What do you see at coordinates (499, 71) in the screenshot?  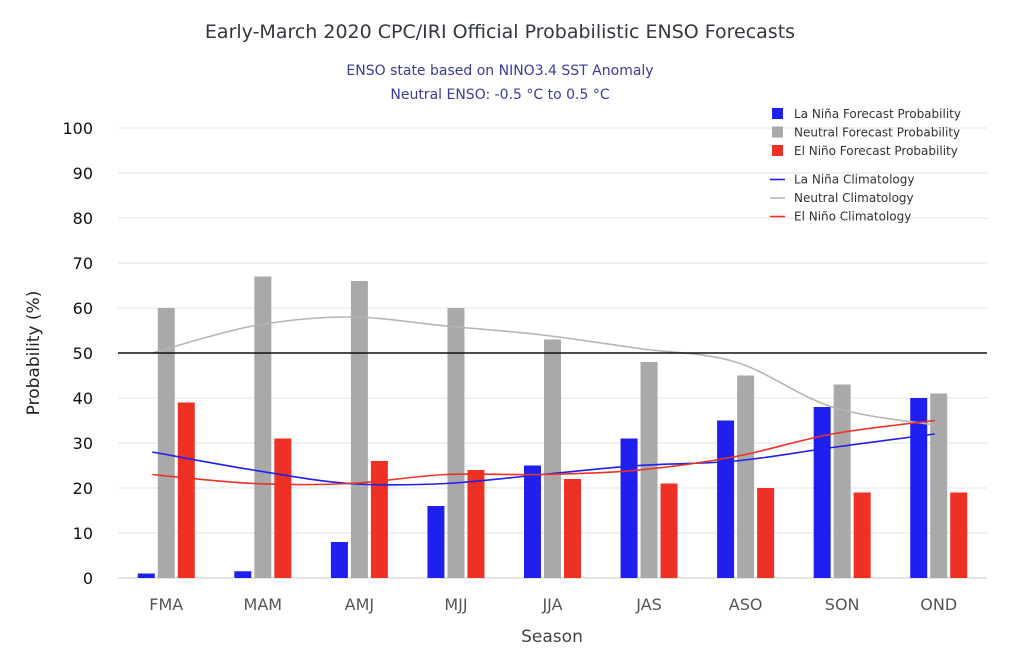 I see `chart-subtitle-line-1: ENSO state based on NINO3.4 SST Anomaly` at bounding box center [499, 71].